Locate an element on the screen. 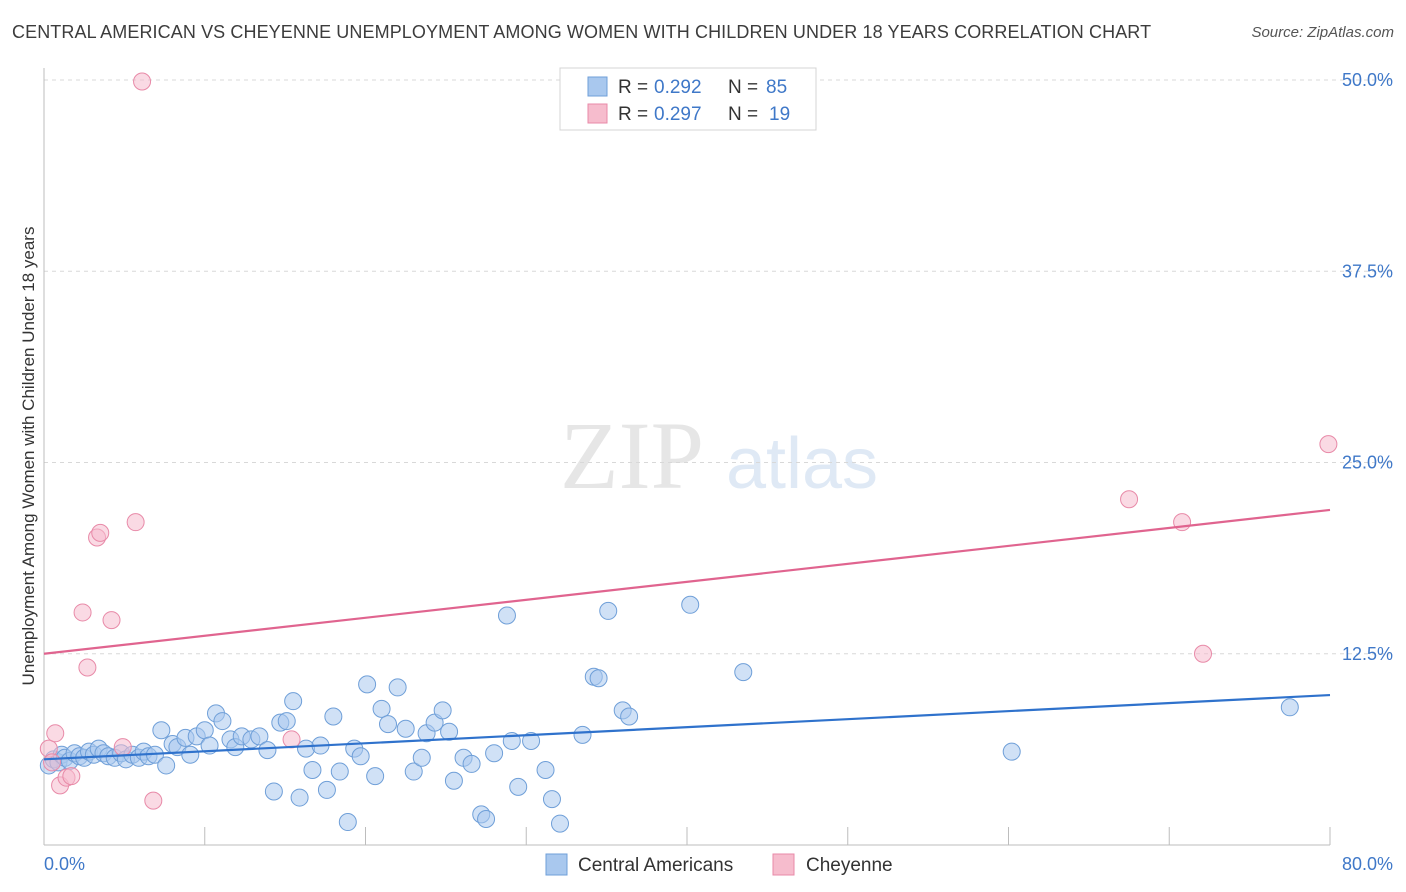 This screenshot has height=892, width=1406. watermark-zip: ZIP is located at coordinates (632, 455).